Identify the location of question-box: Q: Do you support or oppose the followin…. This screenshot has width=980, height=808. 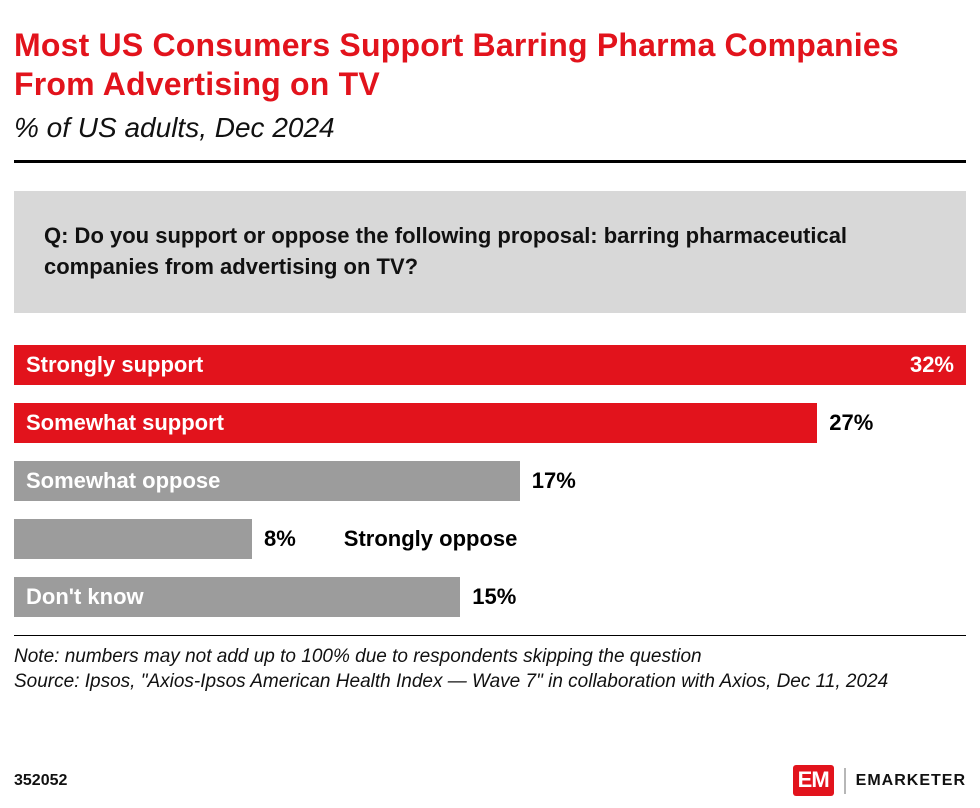
(490, 252).